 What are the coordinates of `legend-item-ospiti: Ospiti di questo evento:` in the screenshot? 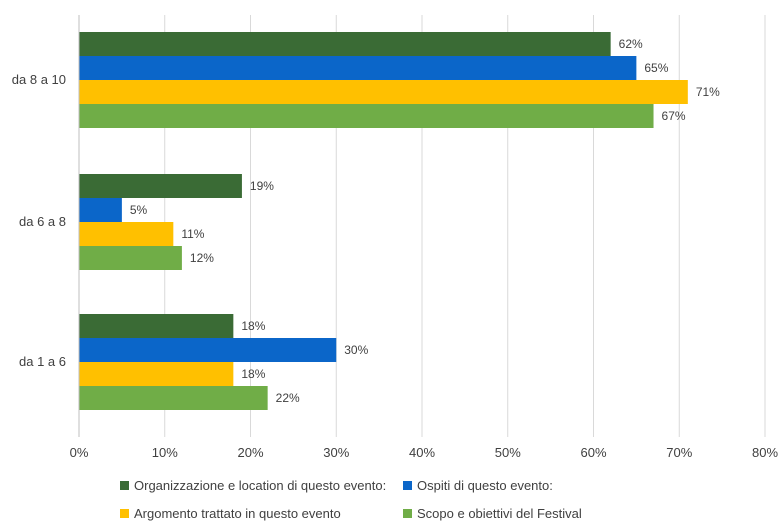 It's located at (478, 485).